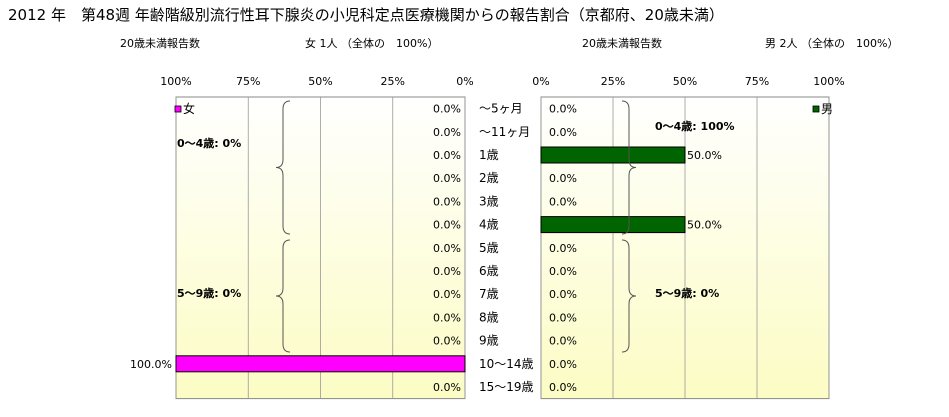 This screenshot has height=417, width=949. Describe the element at coordinates (209, 143) in the screenshot. I see `female-group-label-0-4: 0～4歳: 0%` at that location.